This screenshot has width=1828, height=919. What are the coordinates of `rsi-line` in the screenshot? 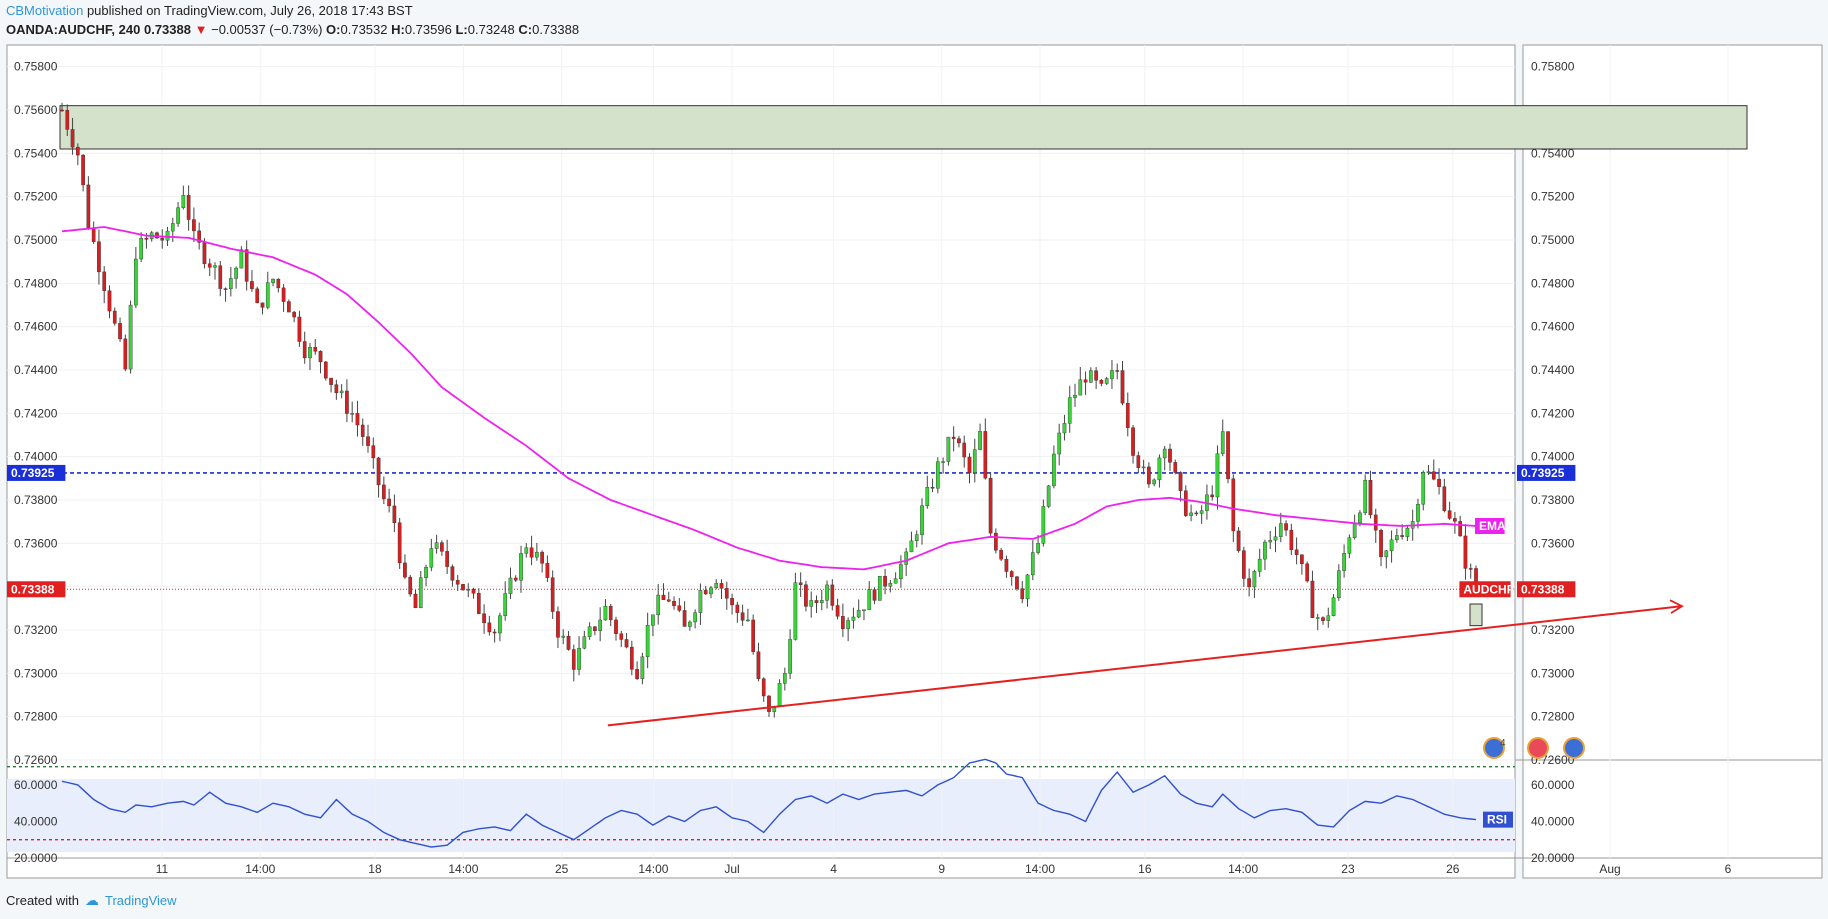 It's located at (769, 803).